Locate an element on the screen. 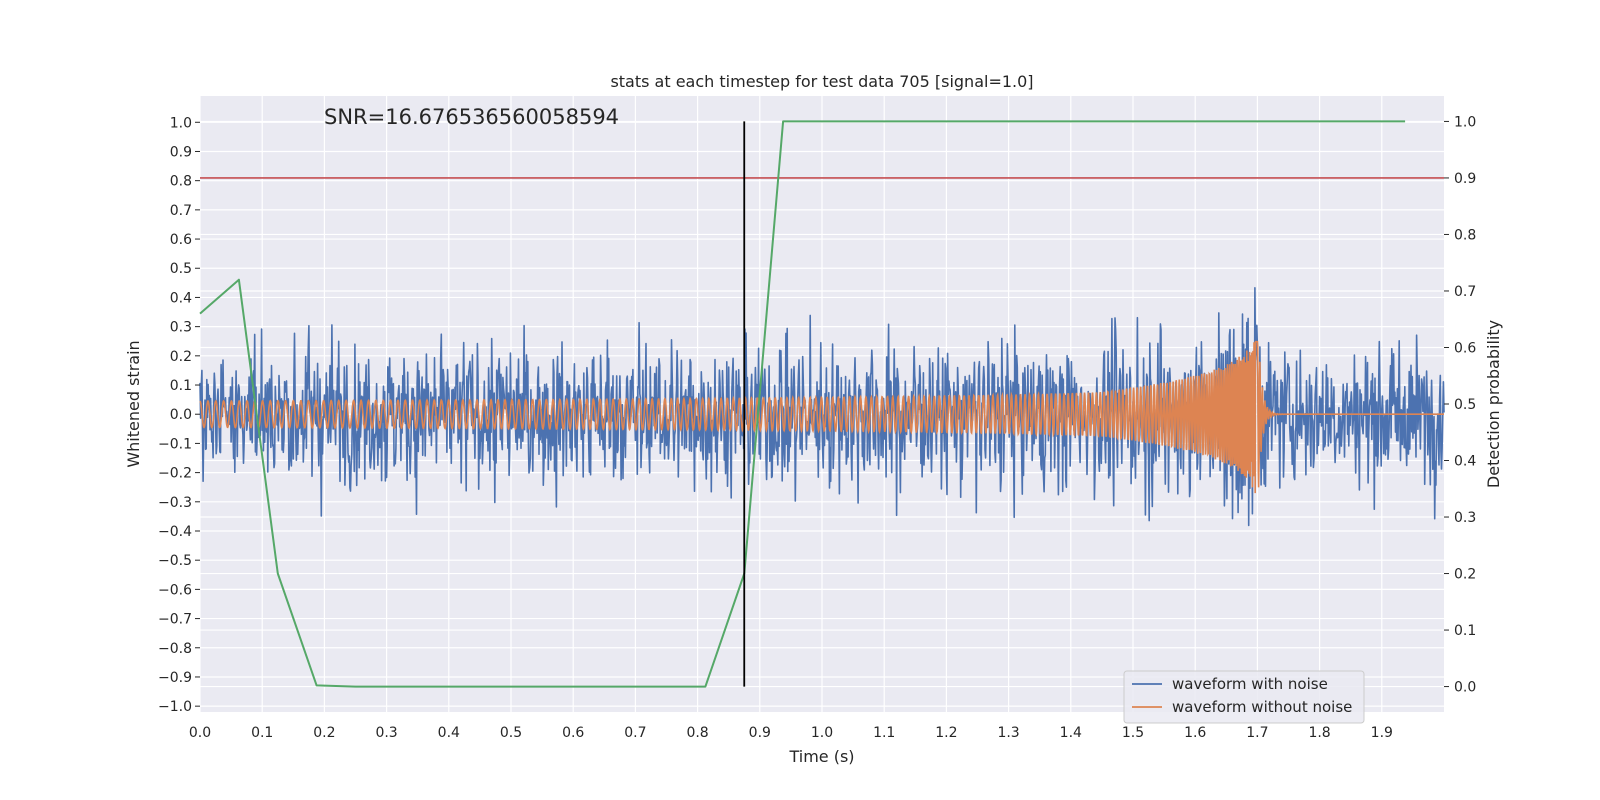  y-tick-label: −0.6 is located at coordinates (175, 590).